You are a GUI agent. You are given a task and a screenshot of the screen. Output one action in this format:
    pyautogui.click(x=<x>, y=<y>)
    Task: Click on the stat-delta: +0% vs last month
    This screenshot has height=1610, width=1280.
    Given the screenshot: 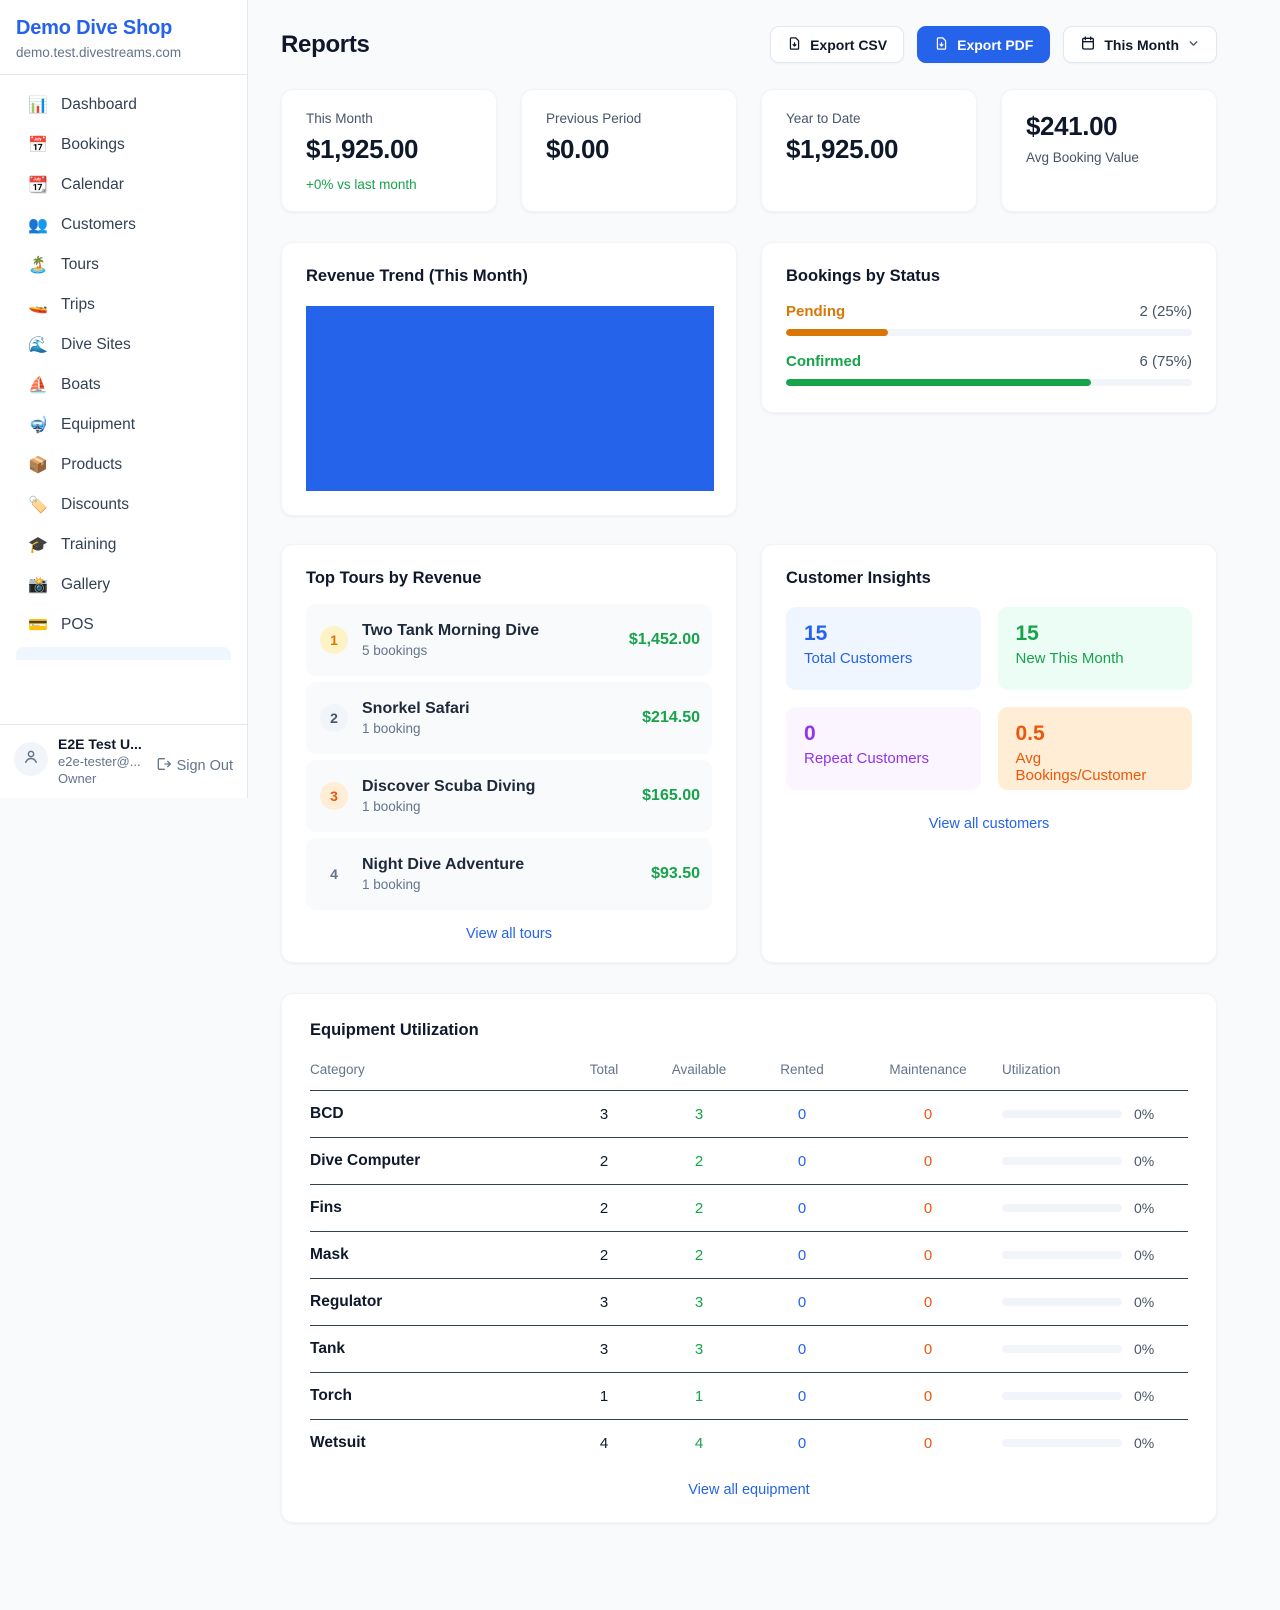 What is the action you would take?
    pyautogui.click(x=361, y=184)
    